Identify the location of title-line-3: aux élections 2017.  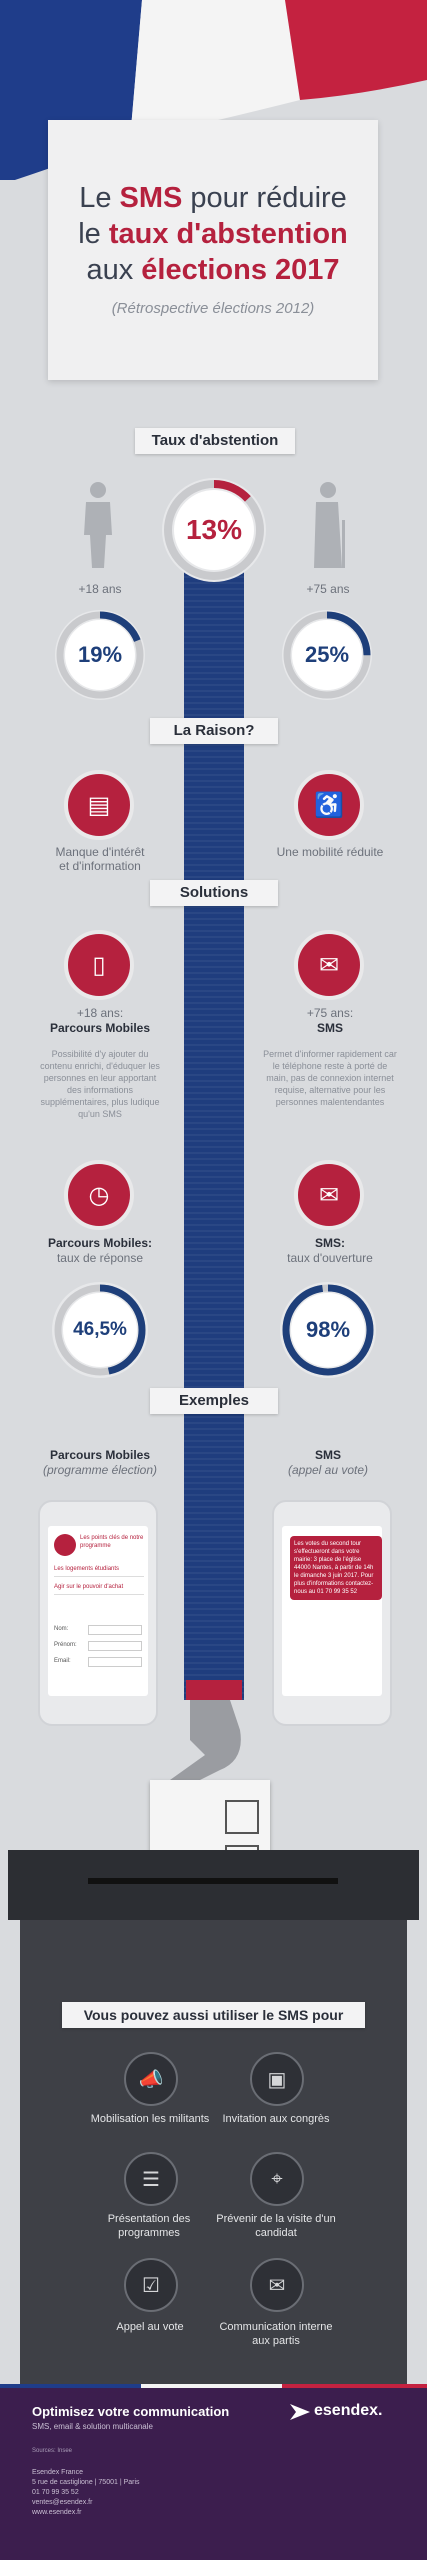
(213, 270).